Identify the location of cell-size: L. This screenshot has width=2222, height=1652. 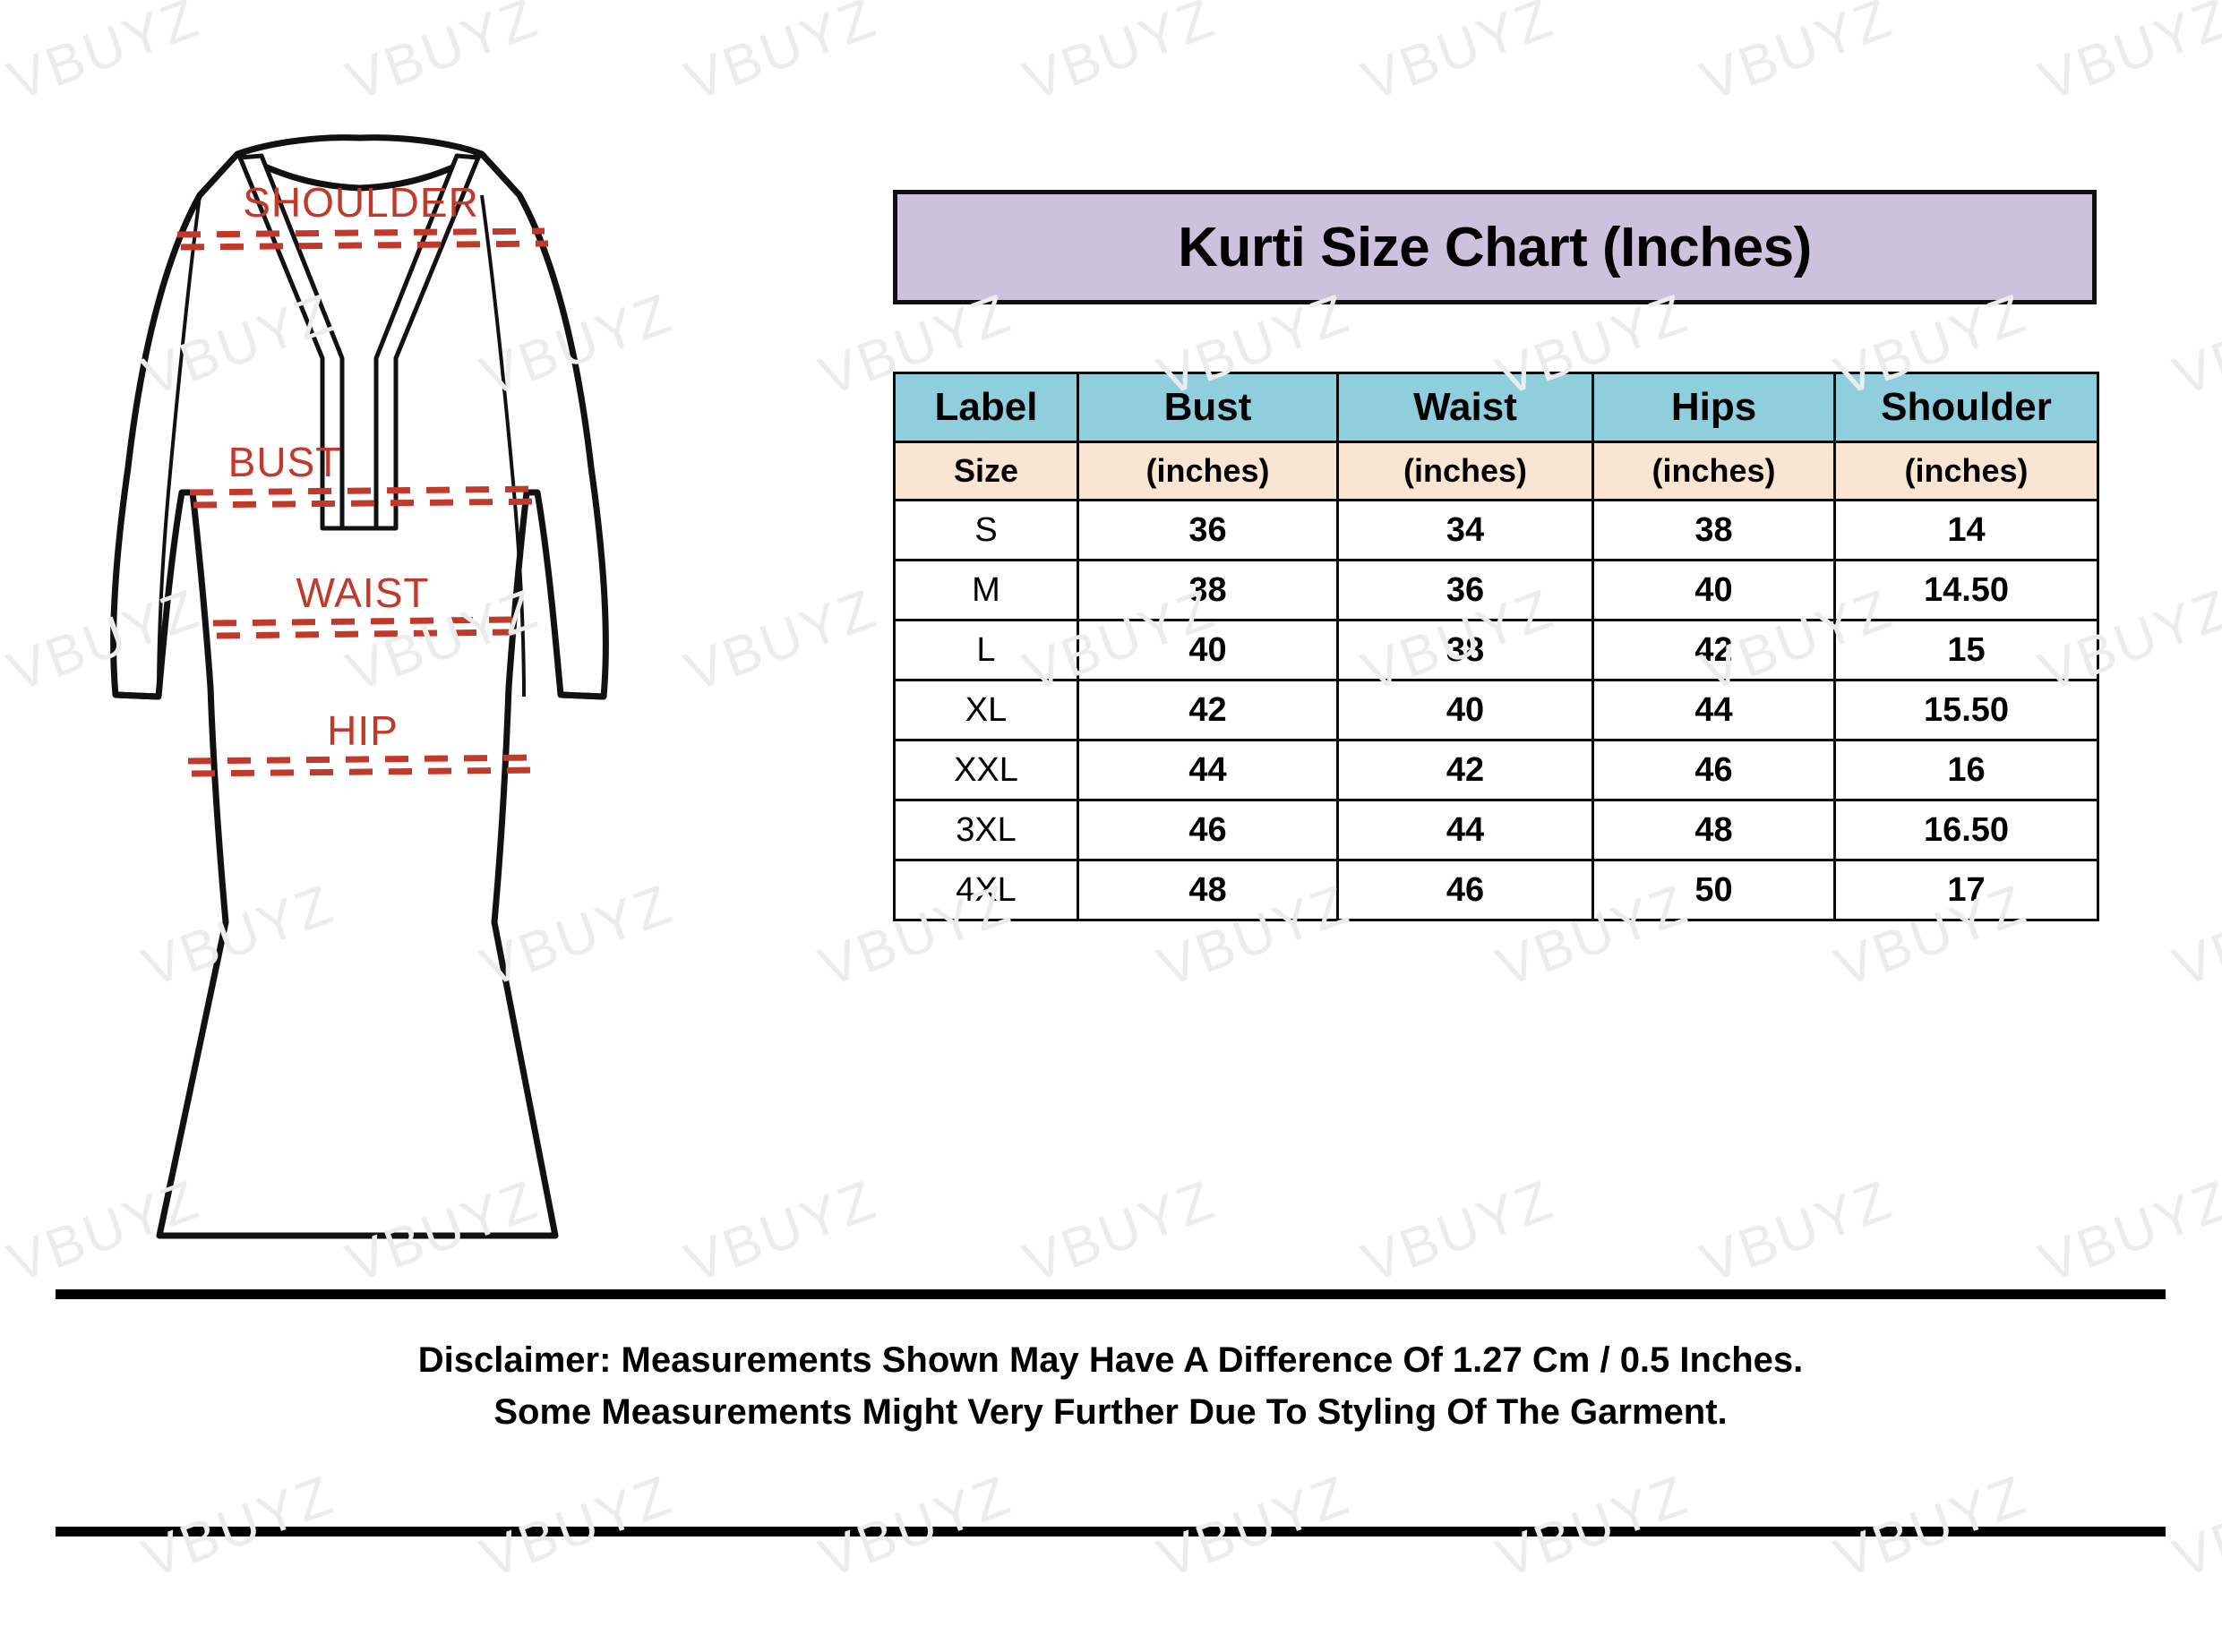
(986, 650).